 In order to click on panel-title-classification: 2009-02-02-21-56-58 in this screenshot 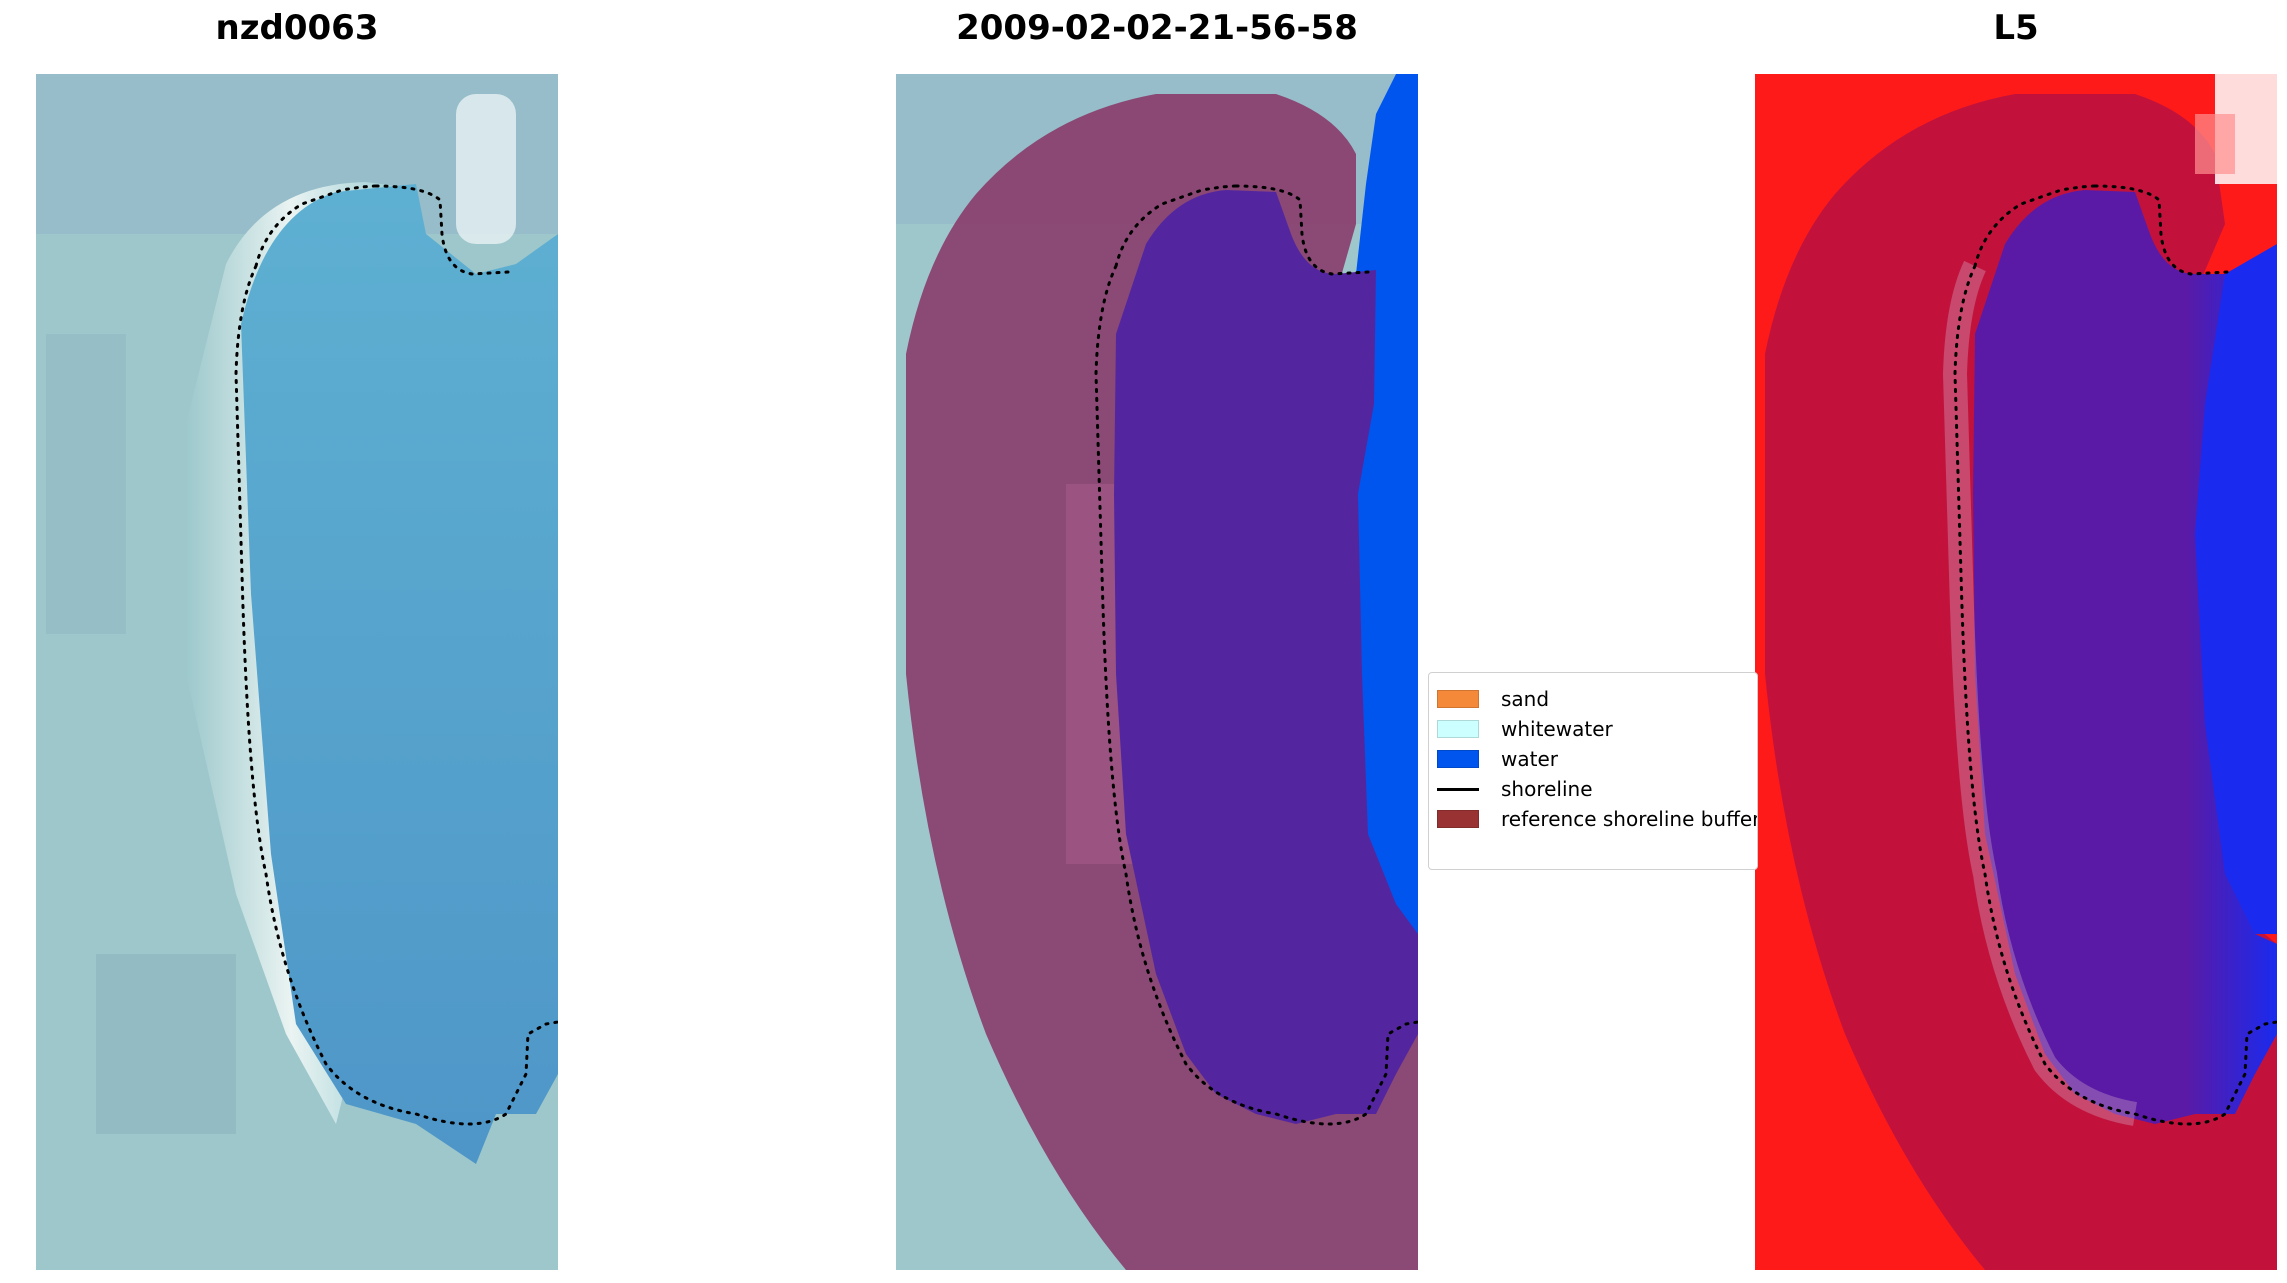, I will do `click(1157, 28)`.